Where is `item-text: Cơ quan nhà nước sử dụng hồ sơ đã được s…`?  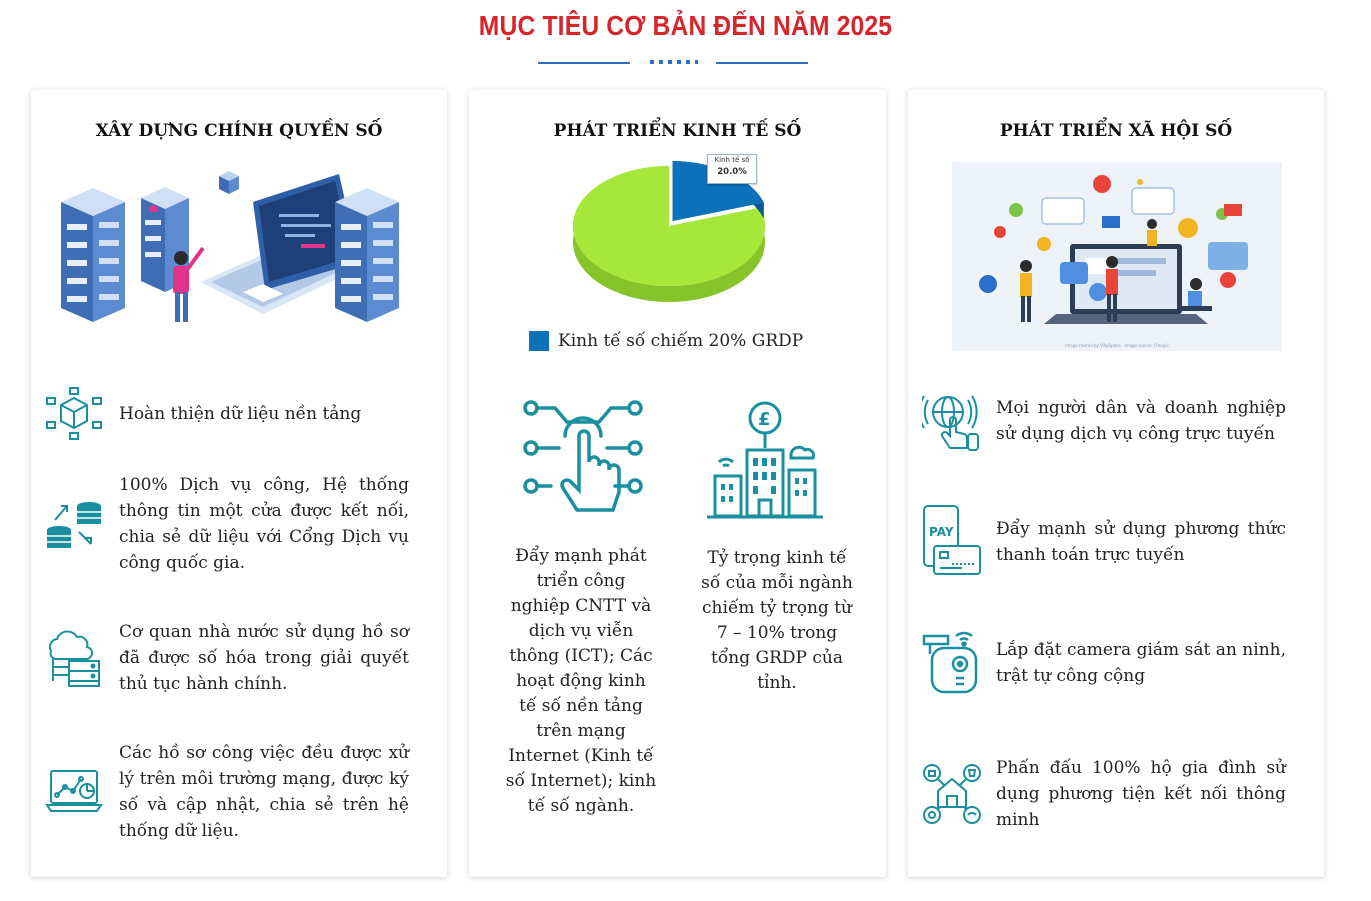
item-text: Cơ quan nhà nước sử dụng hồ sơ đã được s… is located at coordinates (264, 658).